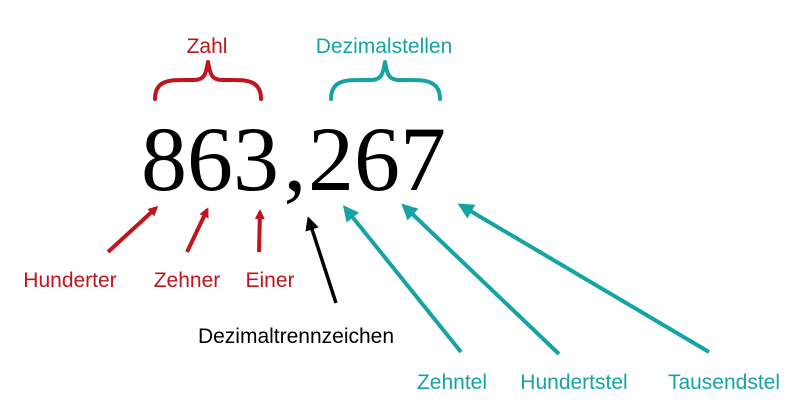  I want to click on tenths-label: Zehntel, so click(452, 382).